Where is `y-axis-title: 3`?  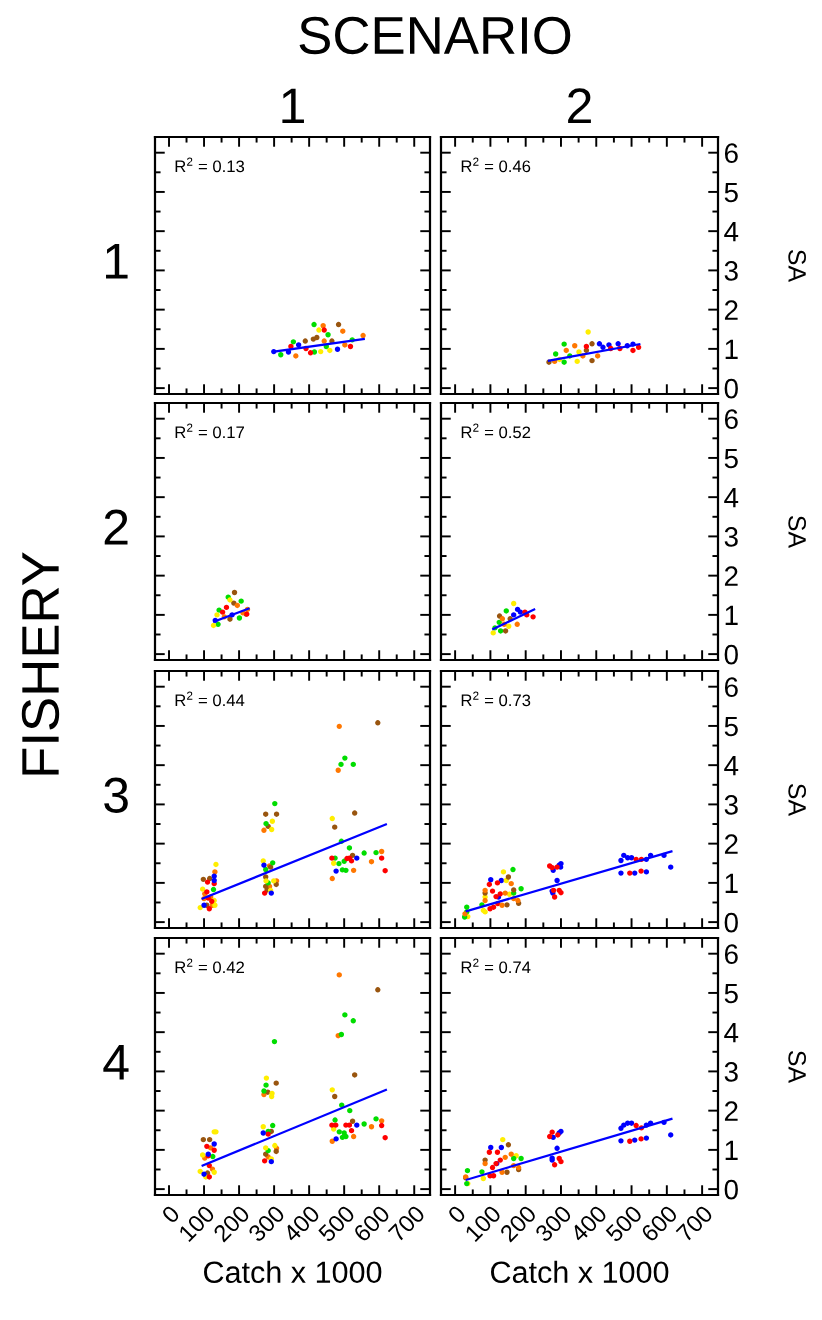 y-axis-title: 3 is located at coordinates (116, 795).